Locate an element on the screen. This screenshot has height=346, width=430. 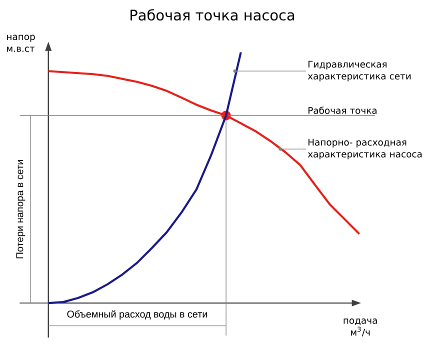
text: Потери напора в сети is located at coordinates (21, 209).